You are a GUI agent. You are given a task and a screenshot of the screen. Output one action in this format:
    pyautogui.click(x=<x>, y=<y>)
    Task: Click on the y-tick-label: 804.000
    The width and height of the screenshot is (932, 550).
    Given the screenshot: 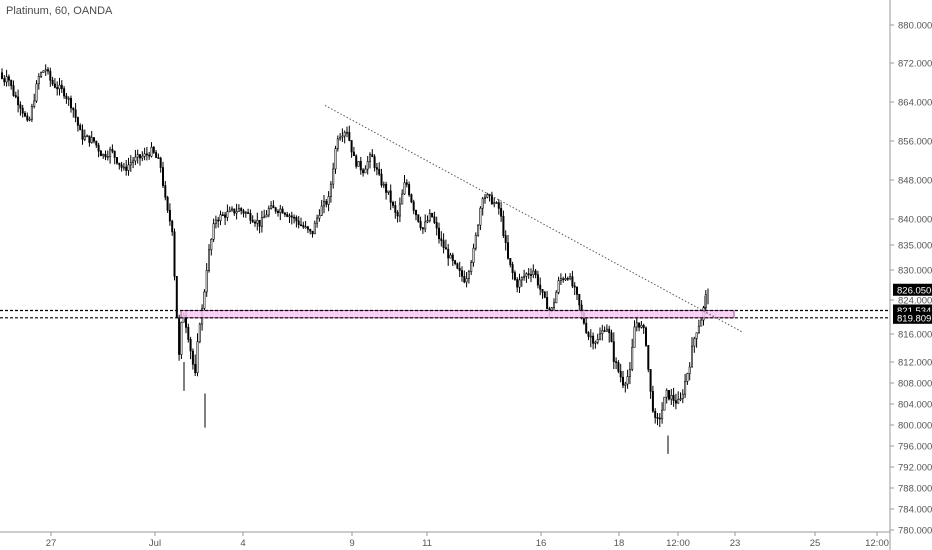 What is the action you would take?
    pyautogui.click(x=915, y=405)
    